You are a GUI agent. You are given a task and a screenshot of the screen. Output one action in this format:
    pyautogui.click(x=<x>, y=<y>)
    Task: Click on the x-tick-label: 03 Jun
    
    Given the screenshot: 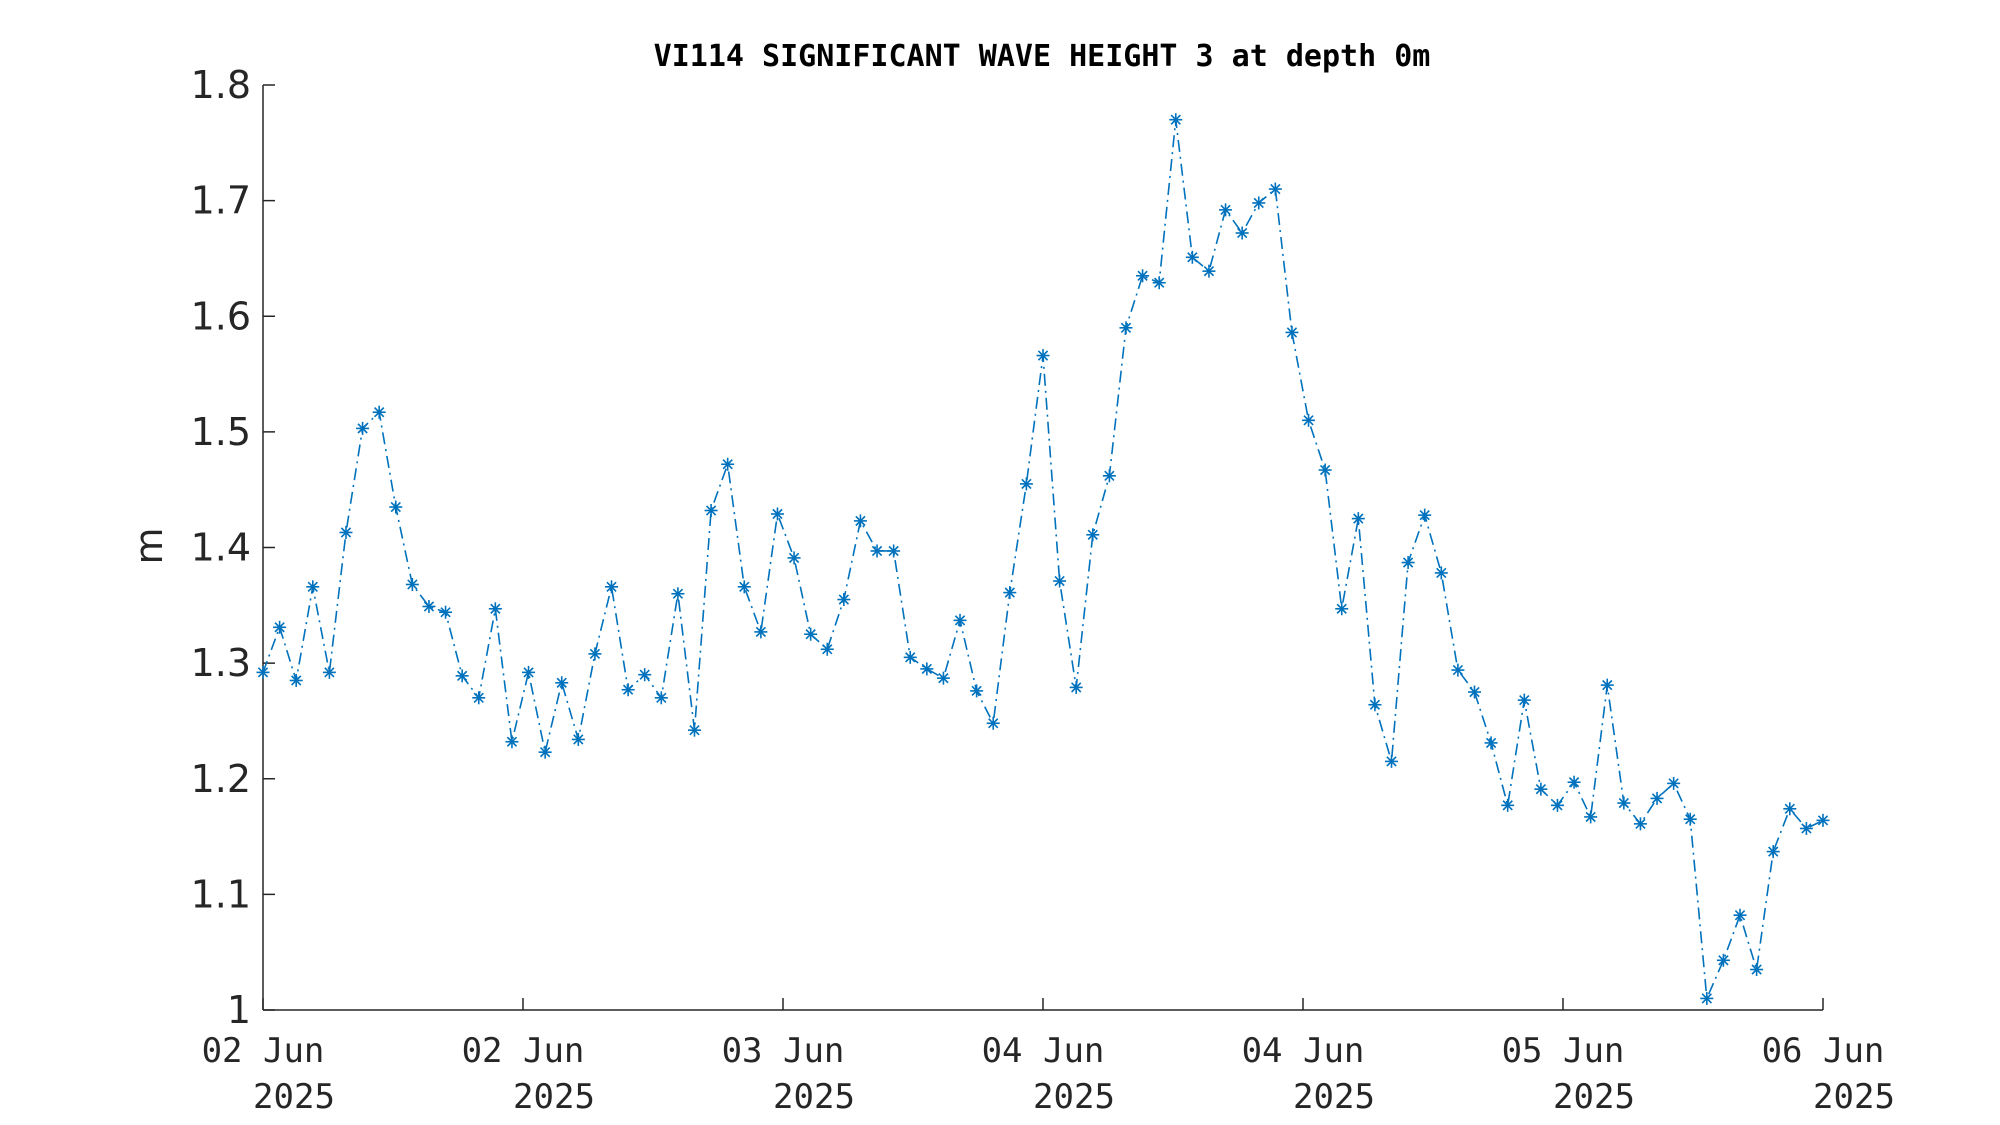 What is the action you would take?
    pyautogui.click(x=783, y=1051)
    